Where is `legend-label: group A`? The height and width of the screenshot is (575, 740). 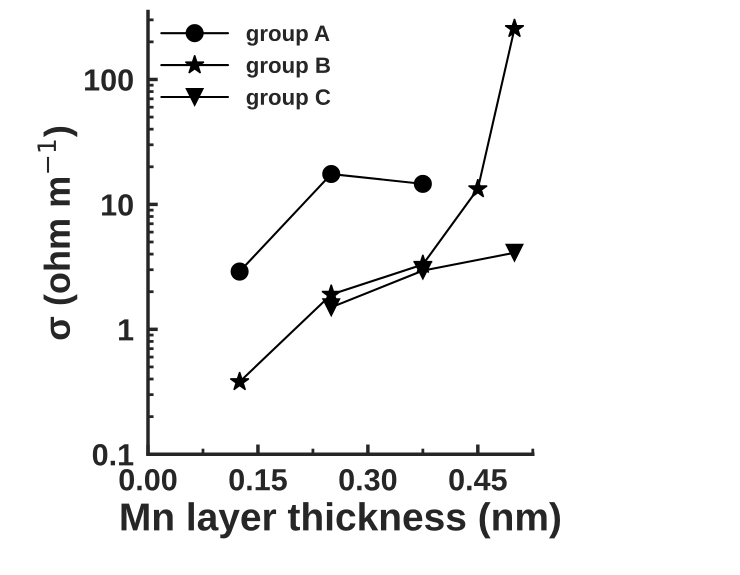 legend-label: group A is located at coordinates (288, 36).